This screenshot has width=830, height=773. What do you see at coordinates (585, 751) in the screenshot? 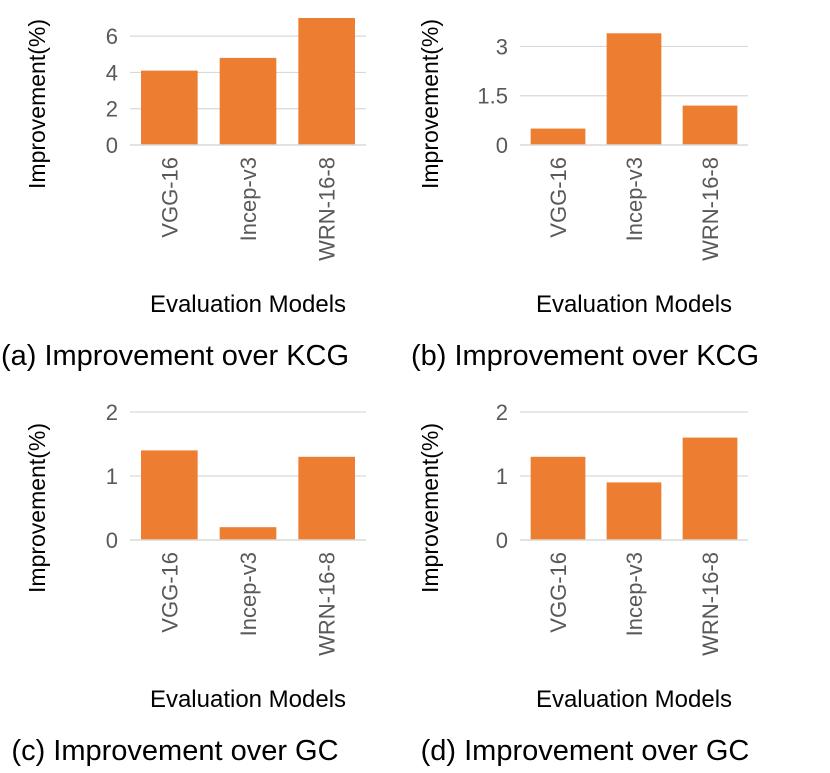
I see `panel-caption: (d) Improvement over GC` at bounding box center [585, 751].